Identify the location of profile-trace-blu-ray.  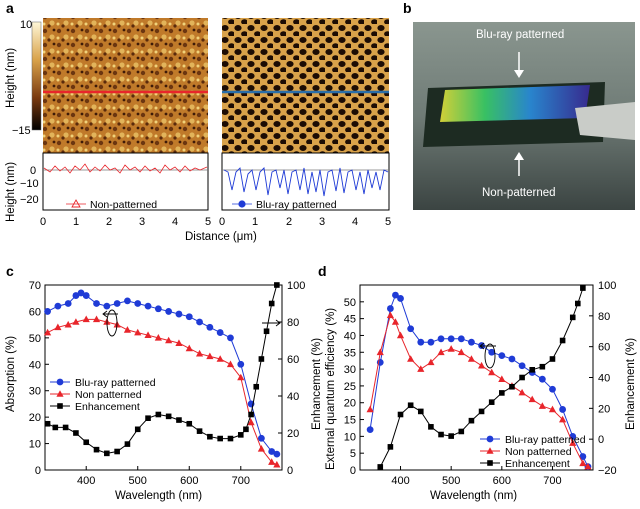
(306, 182).